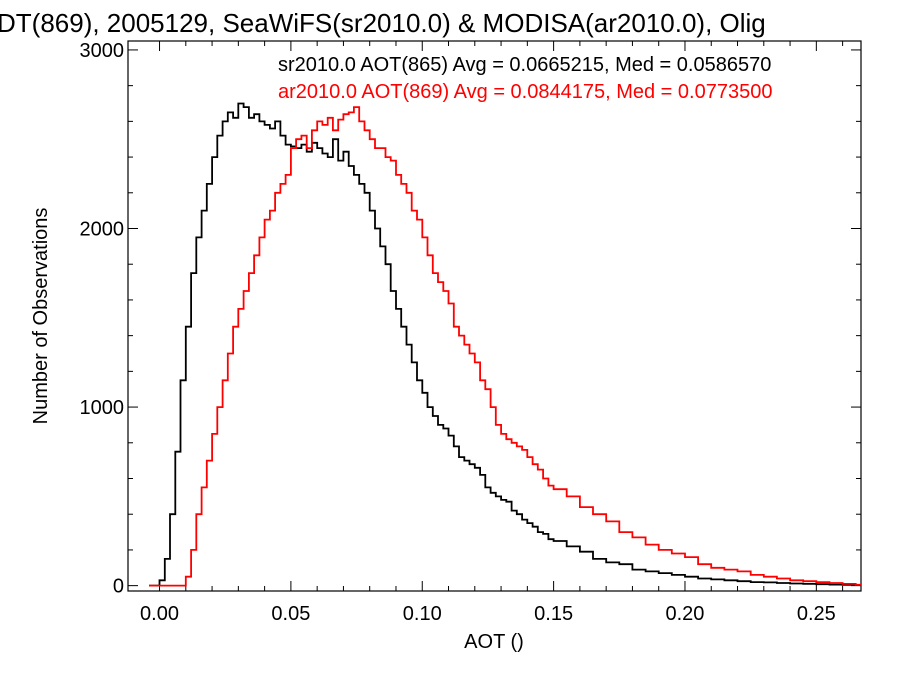  I want to click on y-tick-label: 0, so click(118, 587).